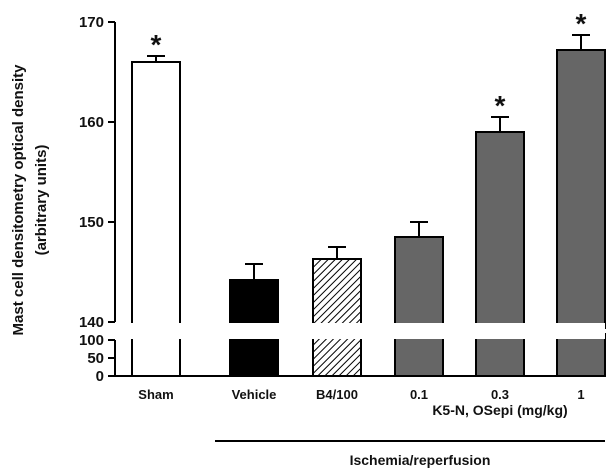 This screenshot has width=609, height=472. I want to click on y-tick-label: 160, so click(91, 122).